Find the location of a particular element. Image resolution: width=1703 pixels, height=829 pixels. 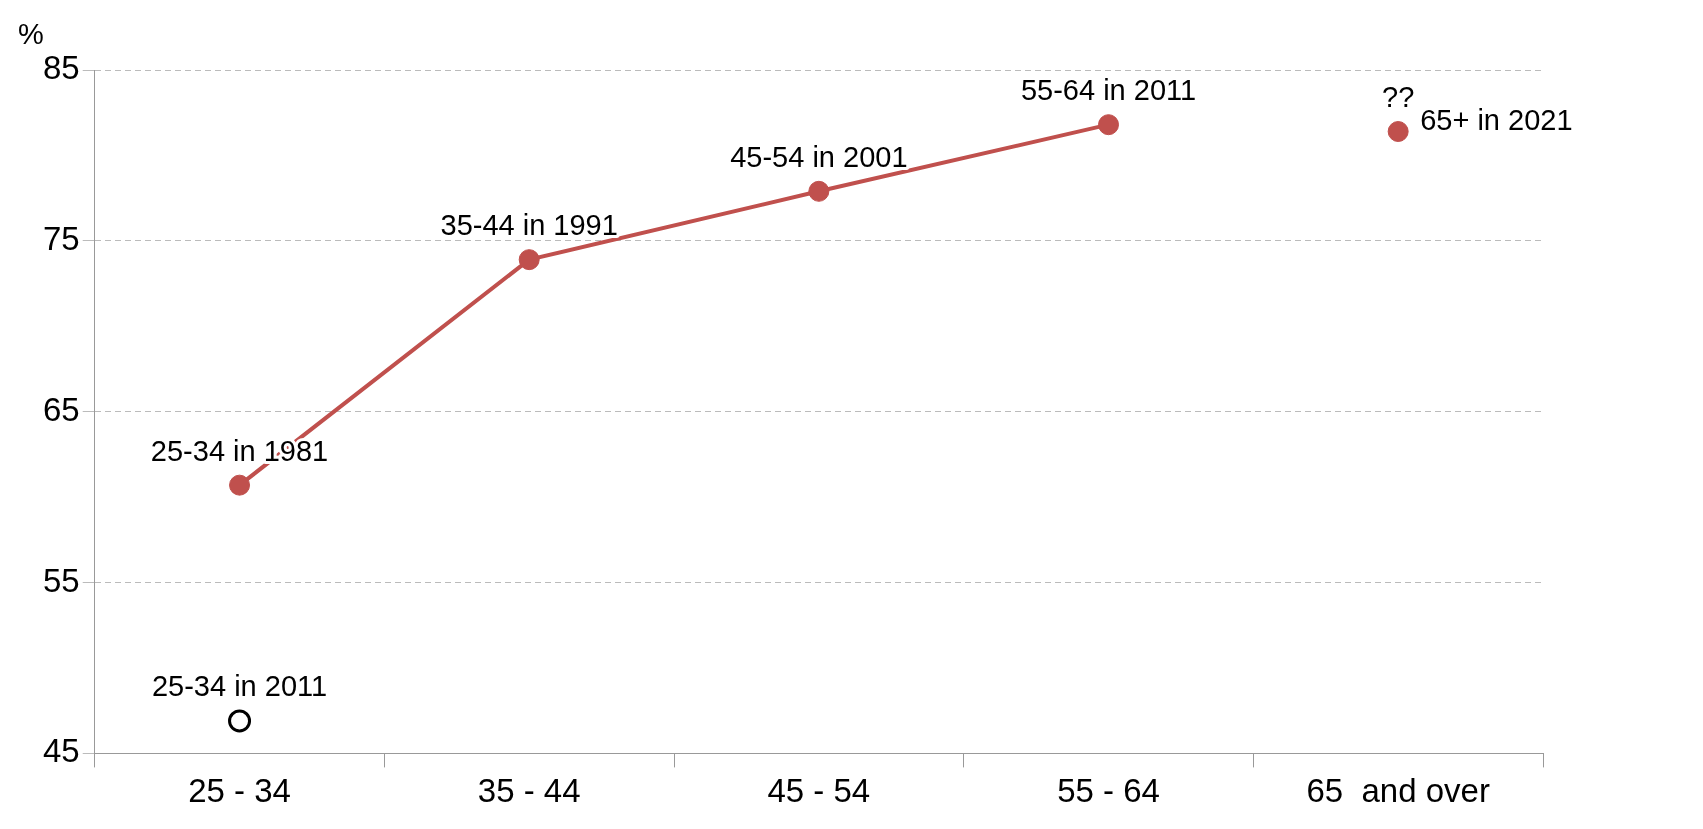

x-tick-label: 65 and over is located at coordinates (1398, 791).